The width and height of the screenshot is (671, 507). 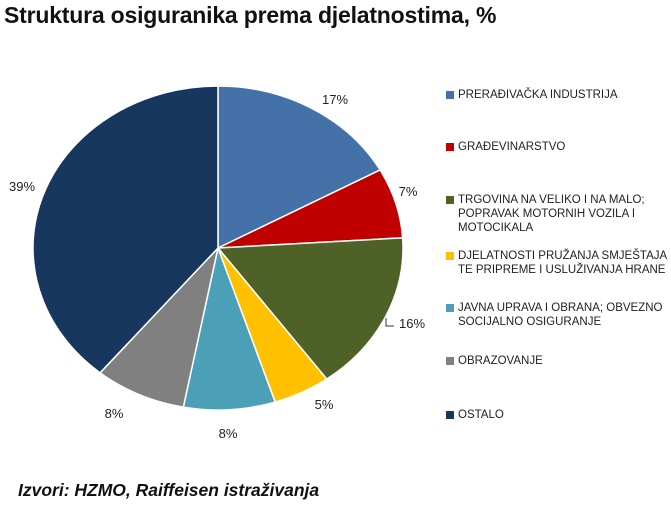 What do you see at coordinates (169, 490) in the screenshot?
I see `source-note: Izvori: HZMO, Raiffeisen istraživanja` at bounding box center [169, 490].